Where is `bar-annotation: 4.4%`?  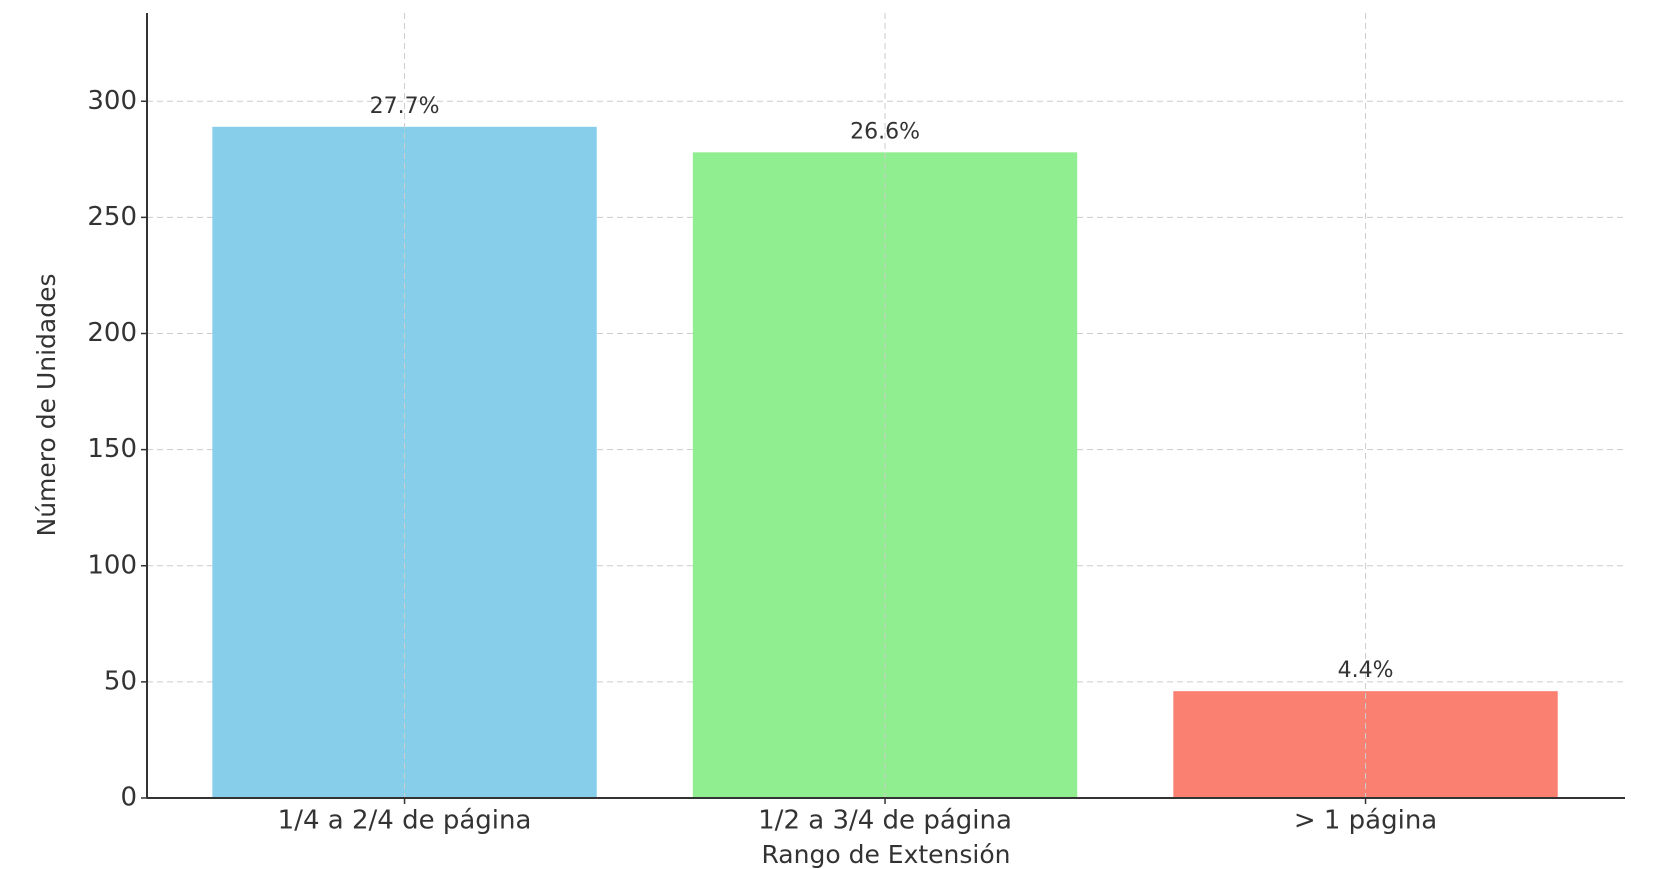 bar-annotation: 4.4% is located at coordinates (1366, 670).